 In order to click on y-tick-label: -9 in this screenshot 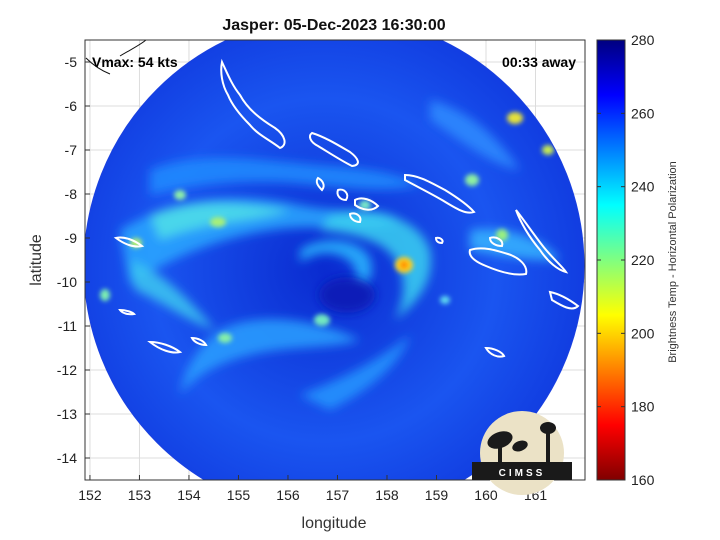, I will do `click(71, 238)`.